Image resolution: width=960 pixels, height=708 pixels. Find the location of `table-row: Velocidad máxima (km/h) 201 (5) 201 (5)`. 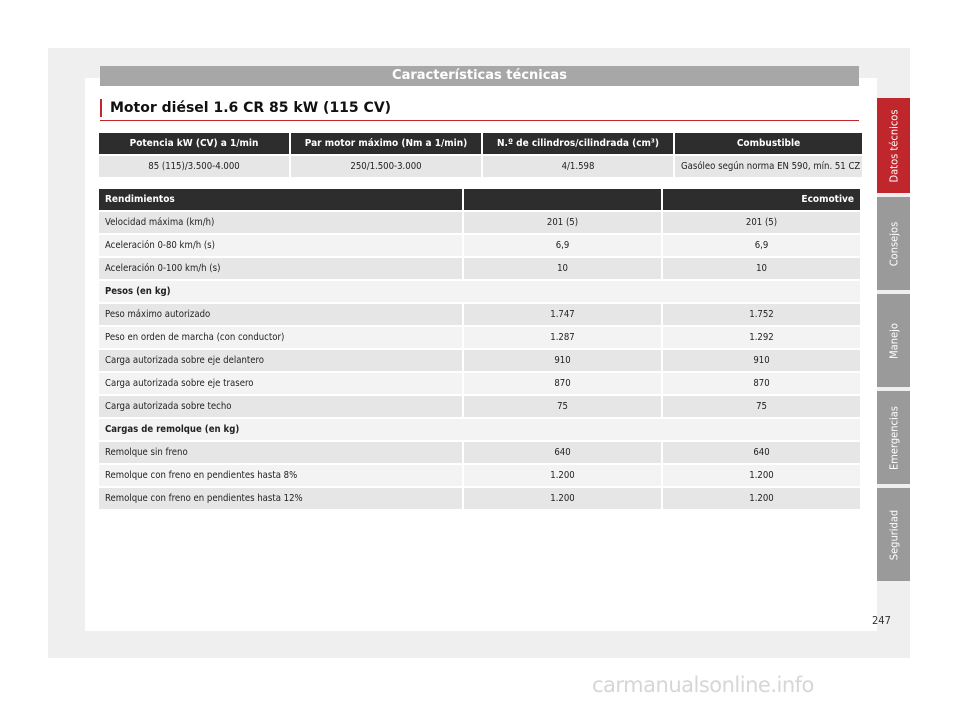

table-row: Velocidad máxima (km/h) 201 (5) 201 (5) is located at coordinates (479, 222).